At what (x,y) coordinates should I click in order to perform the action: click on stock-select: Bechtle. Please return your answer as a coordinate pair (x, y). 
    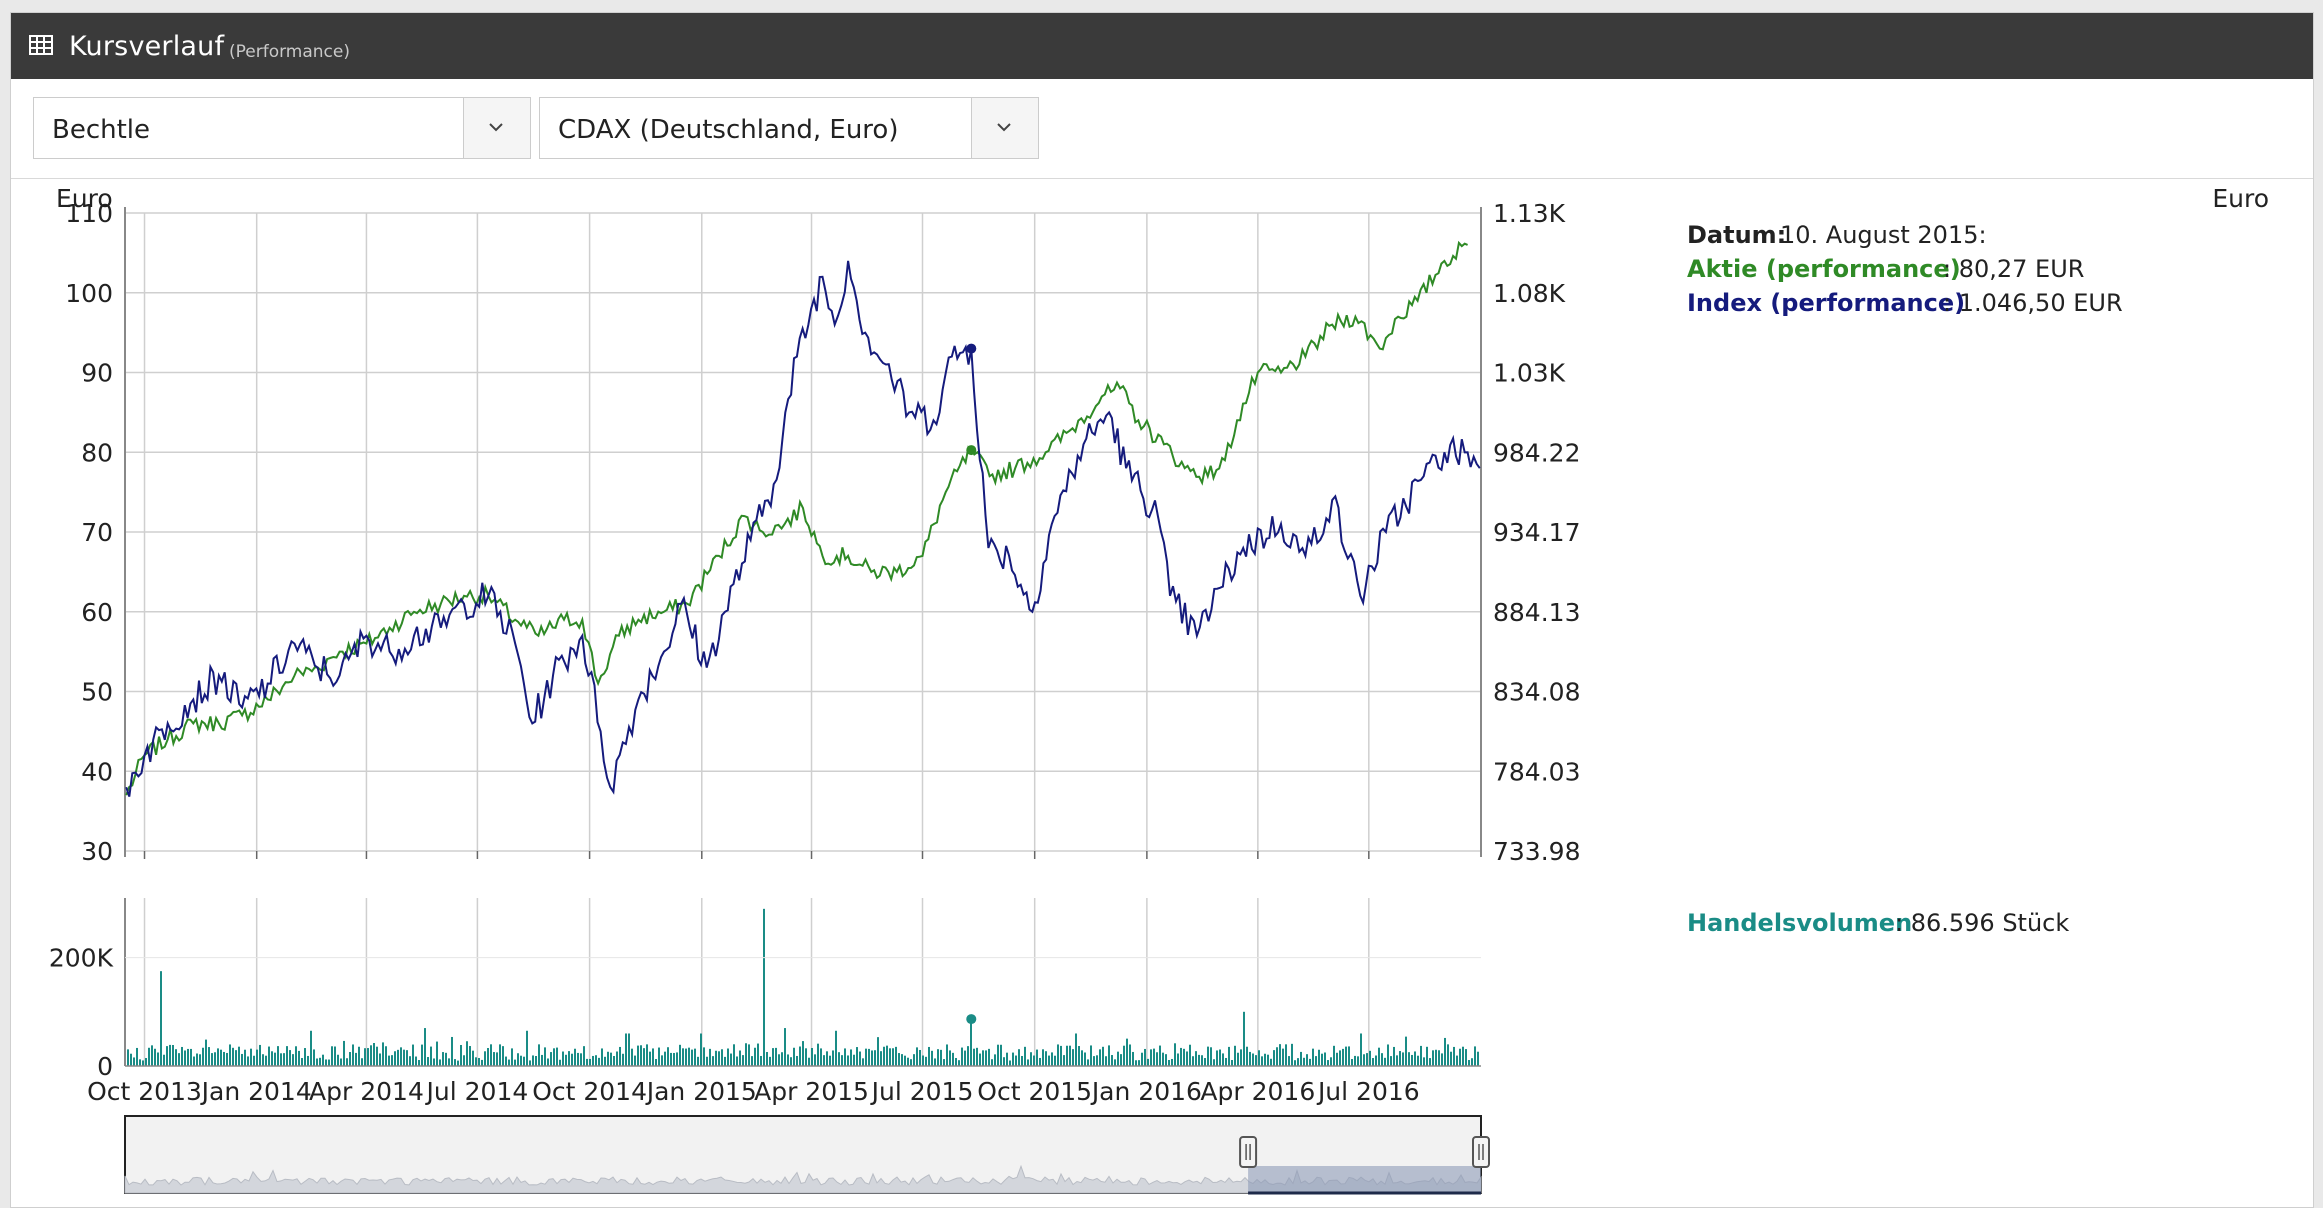
    Looking at the image, I should click on (282, 128).